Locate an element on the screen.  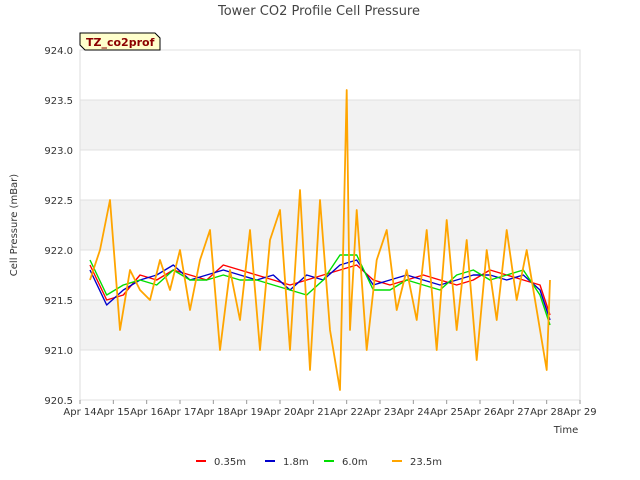
badge-label: TZ_co2prof is located at coordinates (120, 42).